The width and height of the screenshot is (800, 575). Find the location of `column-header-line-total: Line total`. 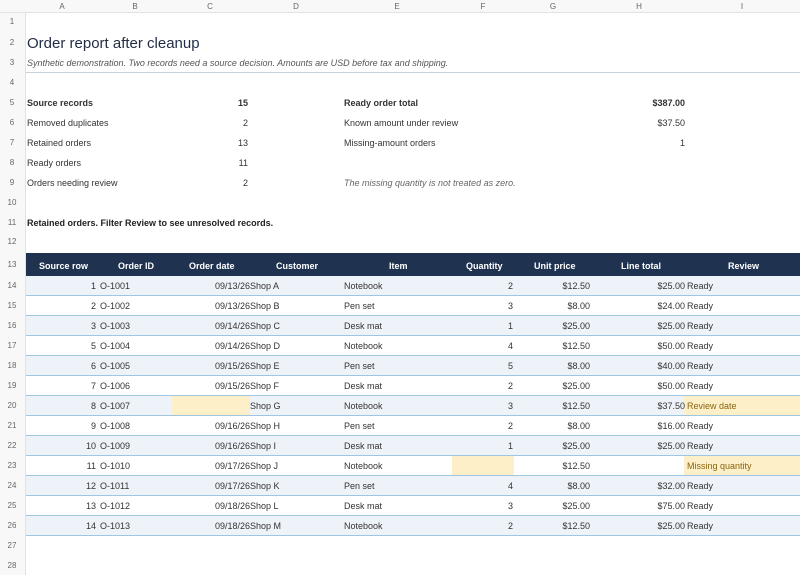

column-header-line-total: Line total is located at coordinates (641, 266).